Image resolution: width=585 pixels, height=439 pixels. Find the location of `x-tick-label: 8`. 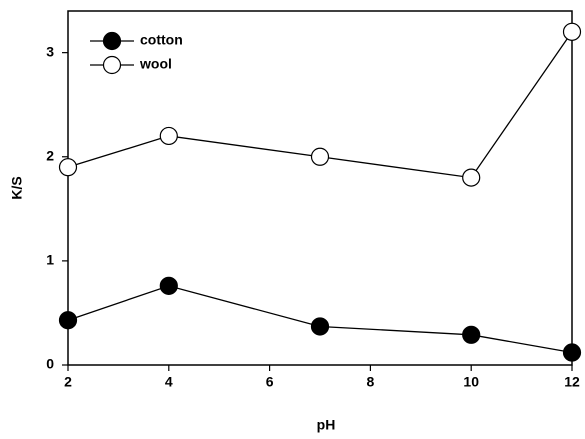

x-tick-label: 8 is located at coordinates (371, 382).